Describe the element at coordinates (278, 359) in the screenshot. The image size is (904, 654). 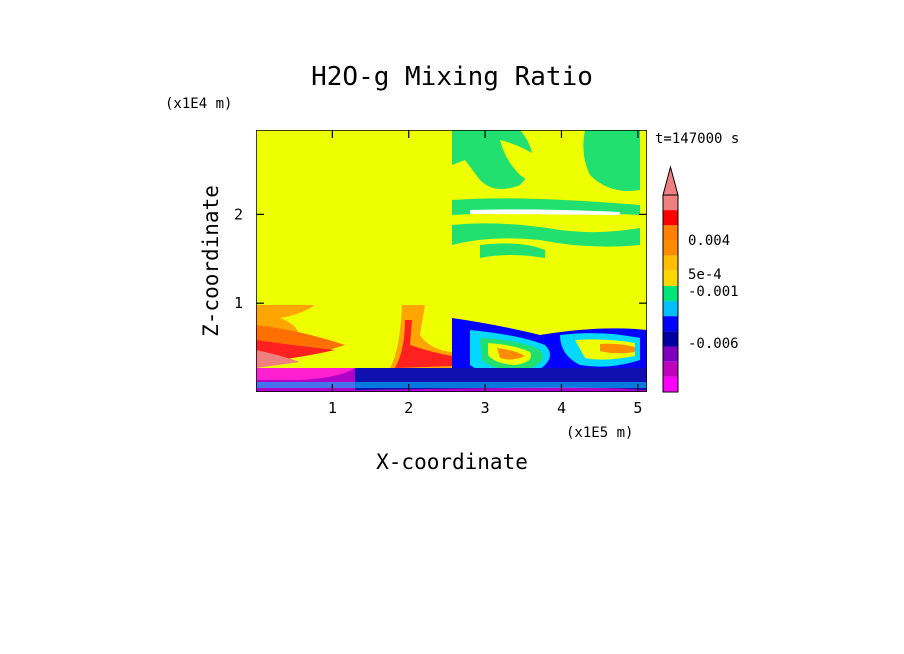
I see `region-pink-left` at that location.